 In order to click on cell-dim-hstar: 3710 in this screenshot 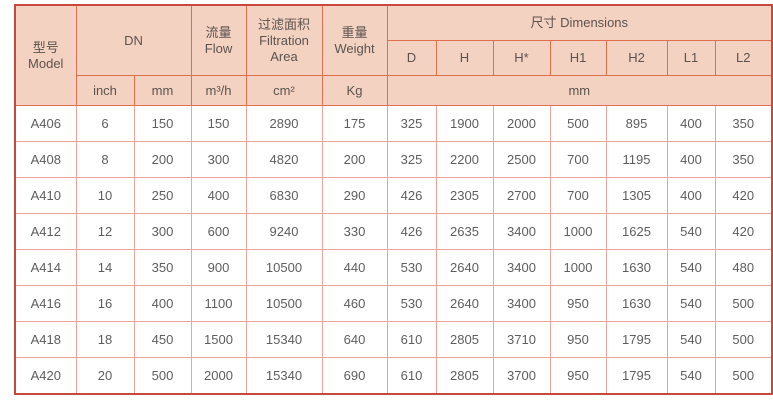, I will do `click(521, 339)`.